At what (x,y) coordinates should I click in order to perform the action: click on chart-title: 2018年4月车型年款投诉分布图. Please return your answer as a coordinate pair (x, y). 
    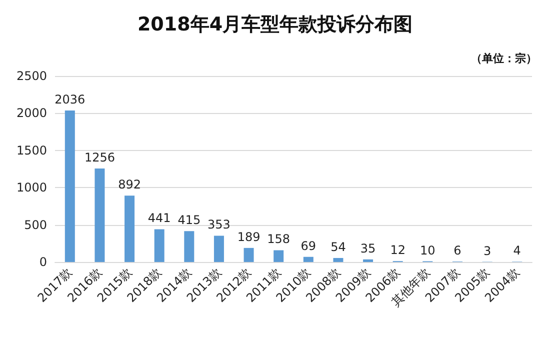
    Looking at the image, I should click on (275, 25).